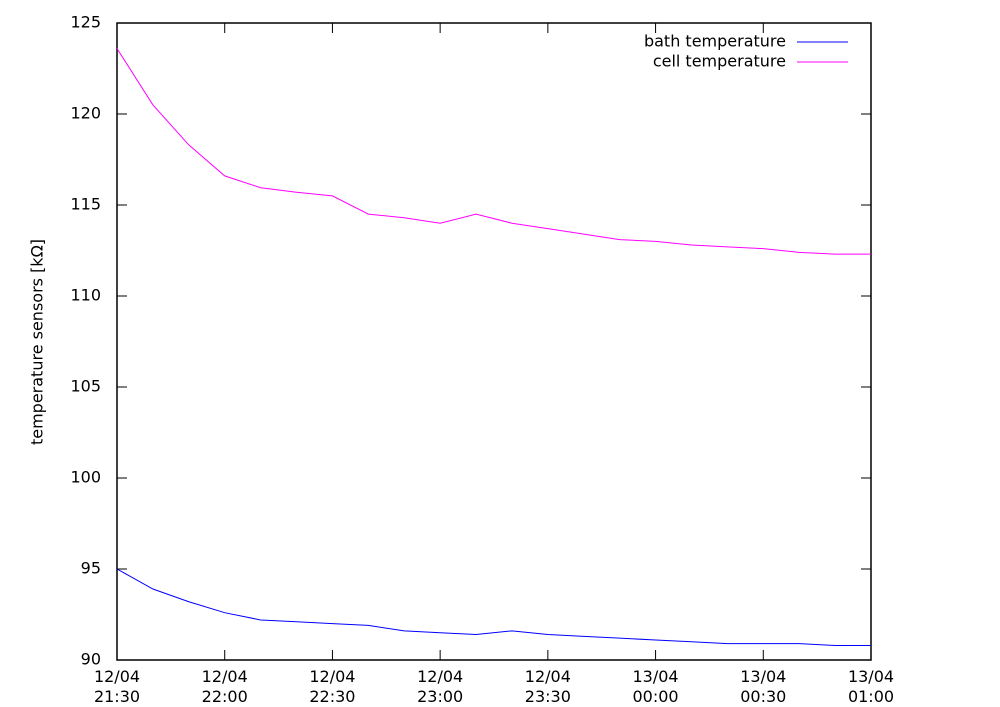 The height and width of the screenshot is (707, 1000). Describe the element at coordinates (91, 568) in the screenshot. I see `y-tick-label: 95` at that location.